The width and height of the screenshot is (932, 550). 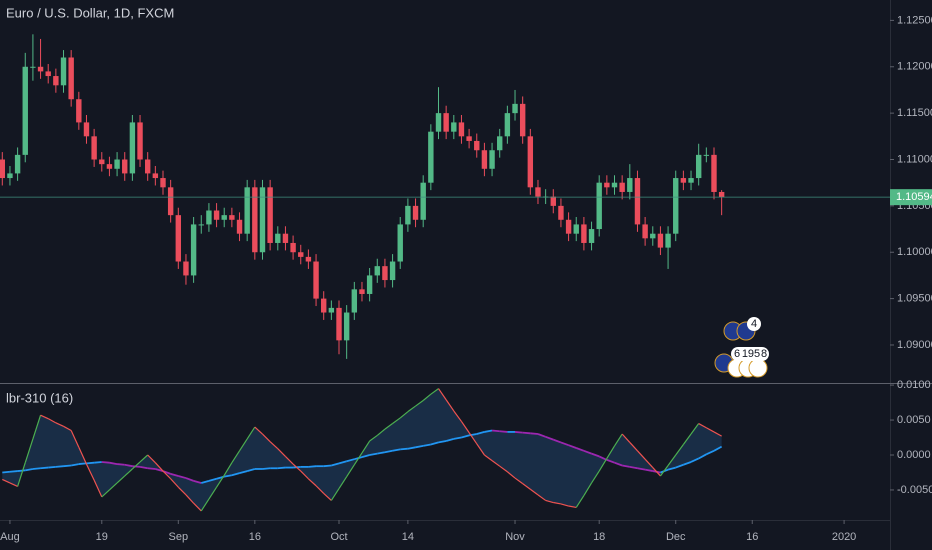 I want to click on x-tick-label: 18, so click(x=599, y=537).